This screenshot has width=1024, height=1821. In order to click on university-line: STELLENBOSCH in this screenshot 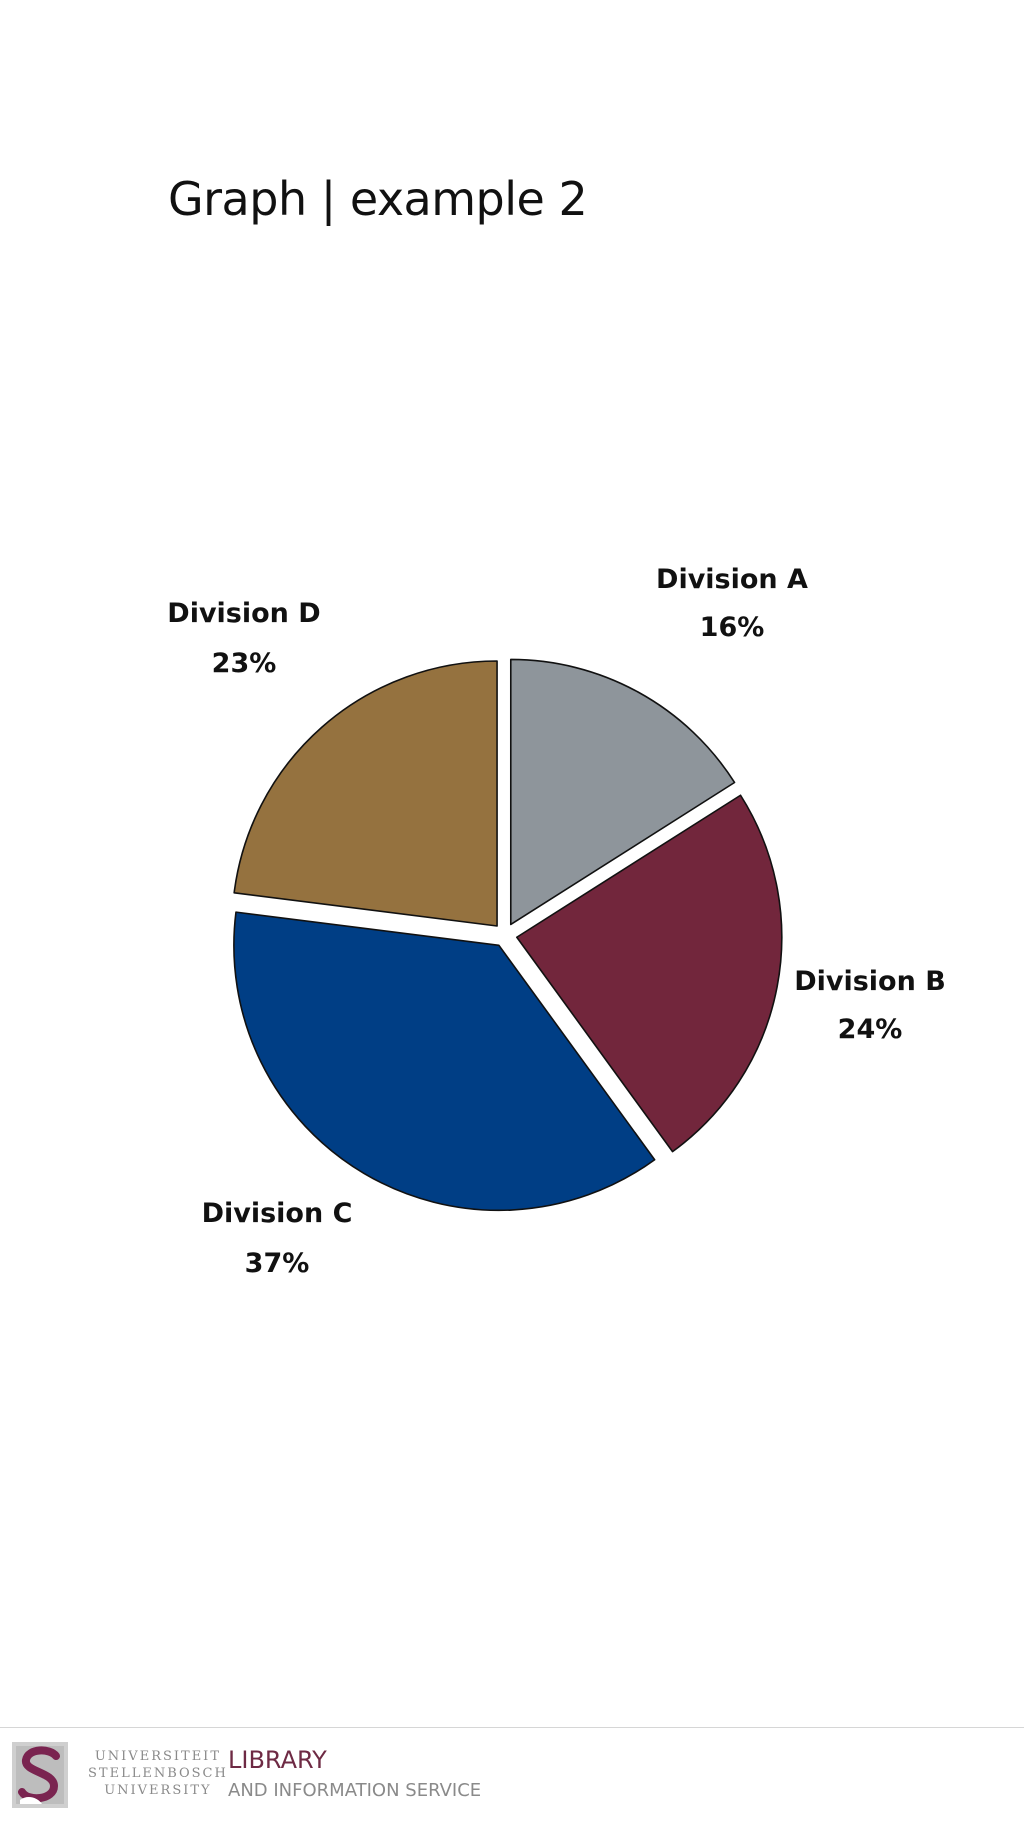, I will do `click(158, 1773)`.